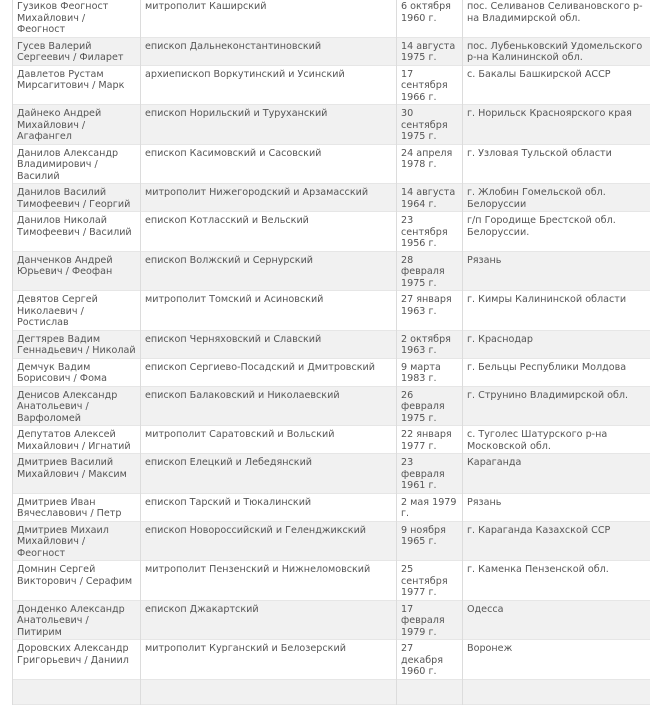  I want to click on birthplace-cell: г. Краснодар, so click(556, 344).